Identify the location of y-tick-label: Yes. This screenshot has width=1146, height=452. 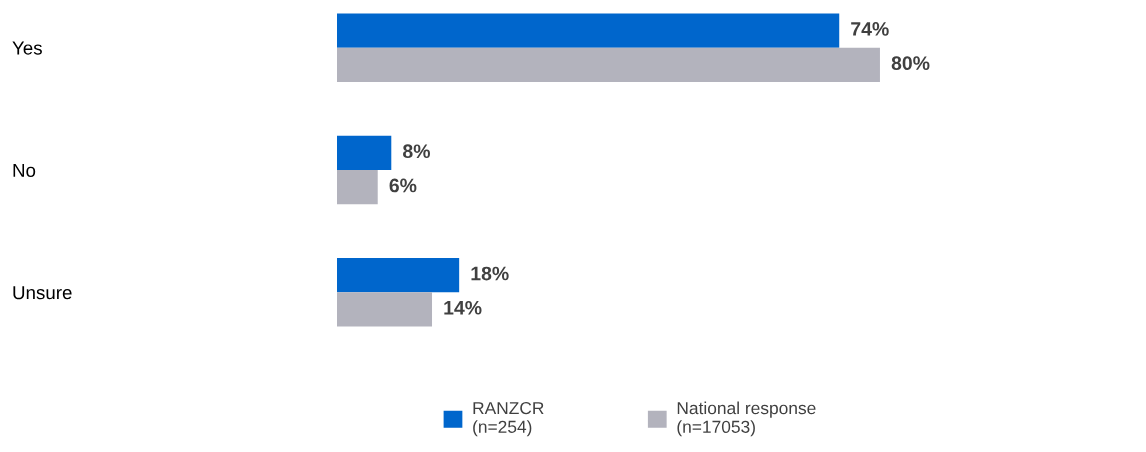
(27, 48).